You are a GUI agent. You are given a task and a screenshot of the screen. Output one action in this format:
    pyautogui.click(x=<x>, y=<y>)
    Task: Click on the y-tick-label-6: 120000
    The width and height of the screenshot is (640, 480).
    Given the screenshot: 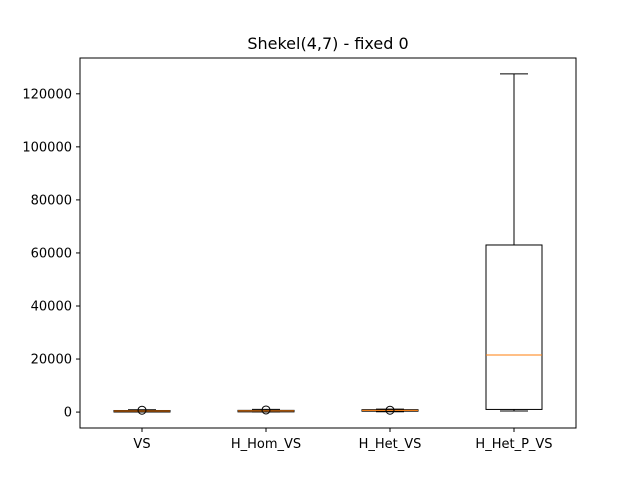 What is the action you would take?
    pyautogui.click(x=47, y=94)
    